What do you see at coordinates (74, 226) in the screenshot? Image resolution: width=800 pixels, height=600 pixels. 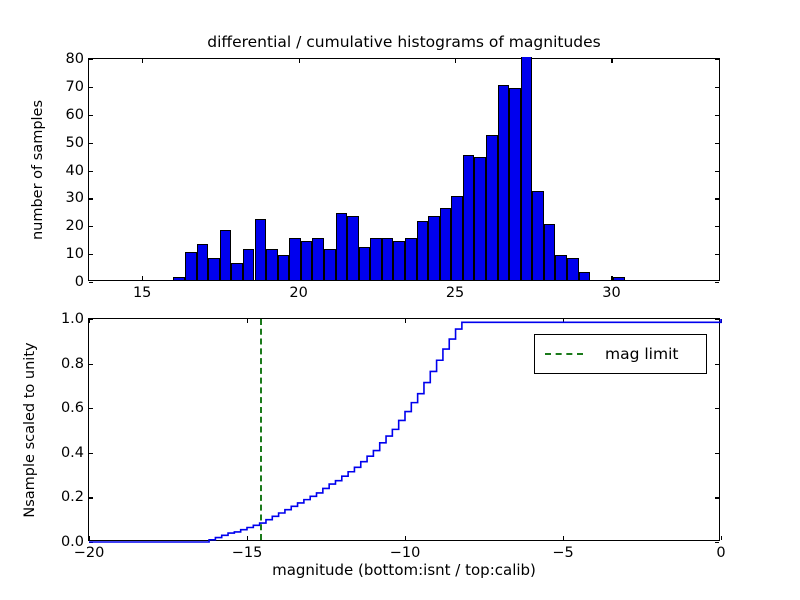 I see `top-y-tick-label: 20` at bounding box center [74, 226].